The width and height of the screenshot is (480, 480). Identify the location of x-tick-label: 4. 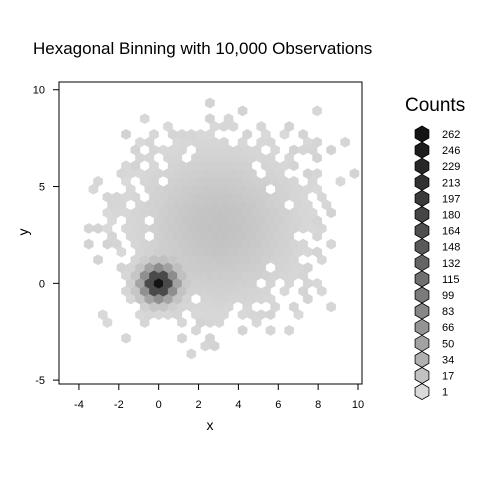
(238, 405).